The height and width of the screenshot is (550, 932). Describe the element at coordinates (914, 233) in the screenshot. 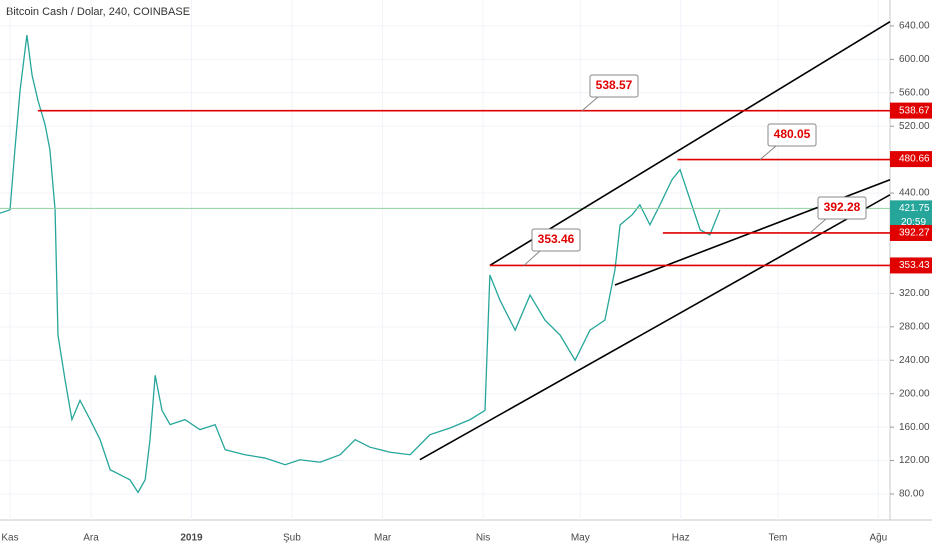

I see `axis-tag-label: 392.27` at that location.